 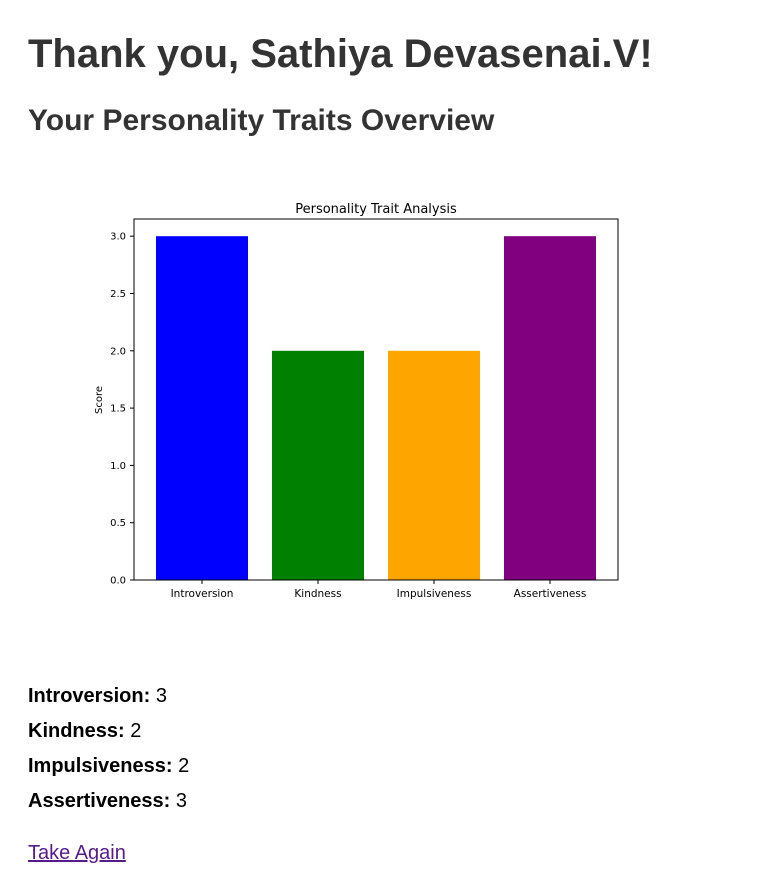 What do you see at coordinates (100, 766) in the screenshot?
I see `score-label: Impulsiveness:` at bounding box center [100, 766].